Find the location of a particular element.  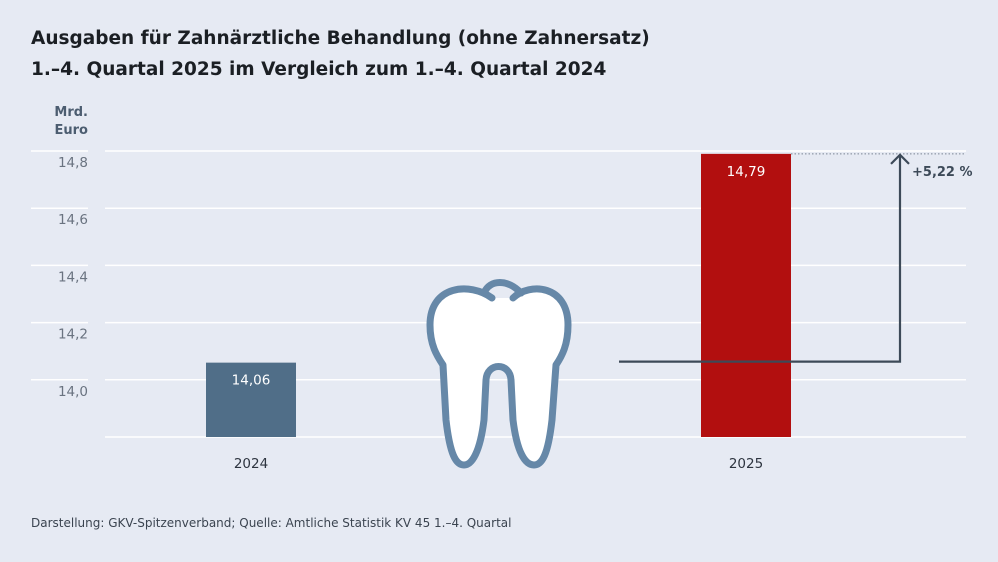

y-tick-label: 14,4 is located at coordinates (73, 277).